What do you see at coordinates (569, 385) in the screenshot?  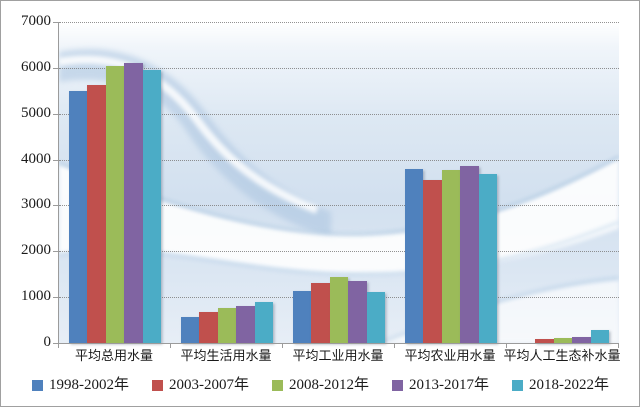 I see `legend-label: 2018-2022年` at bounding box center [569, 385].